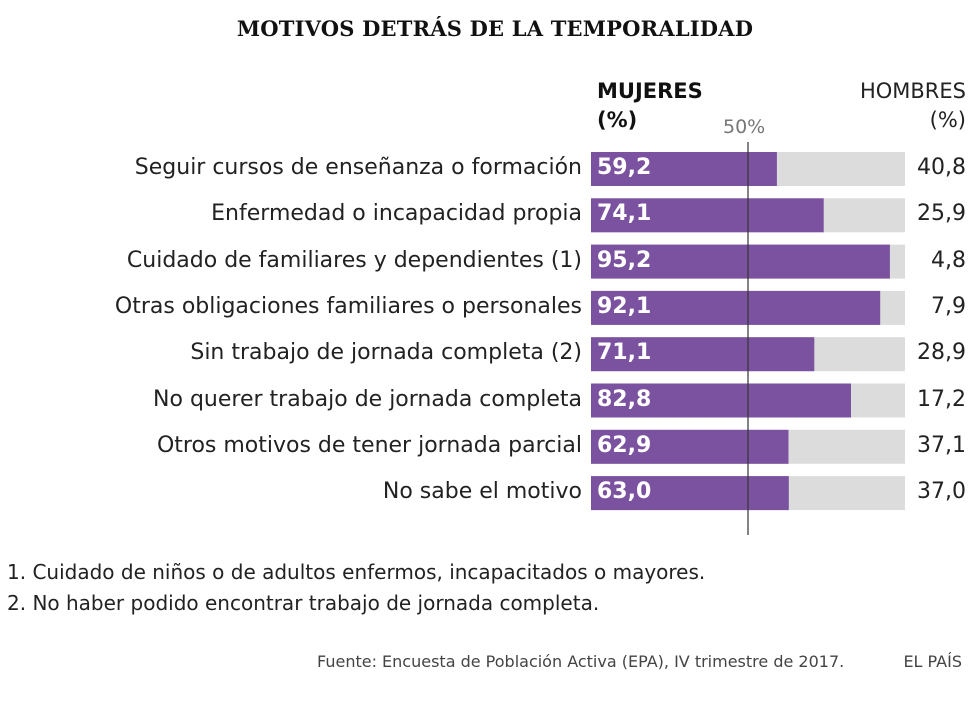 This screenshot has height=701, width=980. What do you see at coordinates (941, 214) in the screenshot?
I see `men-value-label: 25,9` at bounding box center [941, 214].